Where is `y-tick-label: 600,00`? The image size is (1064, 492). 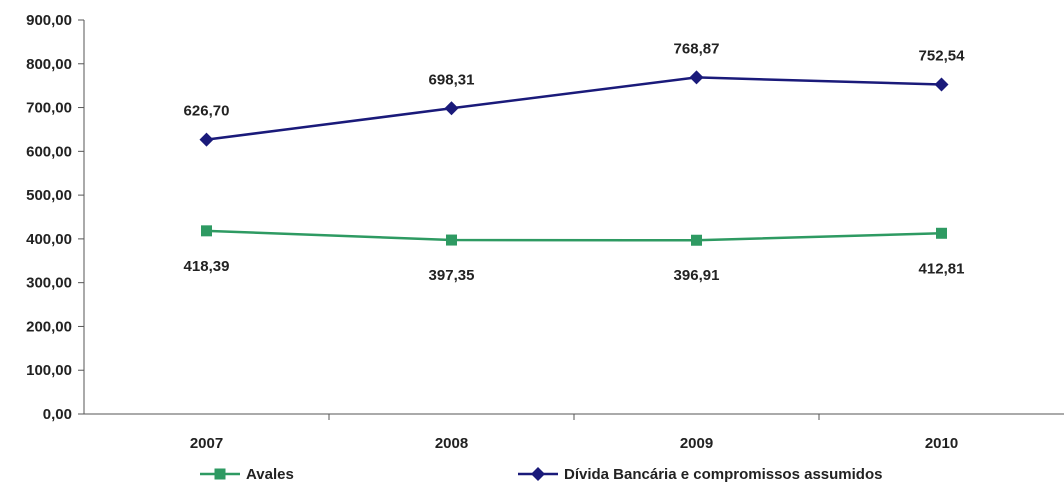
y-tick-label: 600,00 is located at coordinates (49, 151).